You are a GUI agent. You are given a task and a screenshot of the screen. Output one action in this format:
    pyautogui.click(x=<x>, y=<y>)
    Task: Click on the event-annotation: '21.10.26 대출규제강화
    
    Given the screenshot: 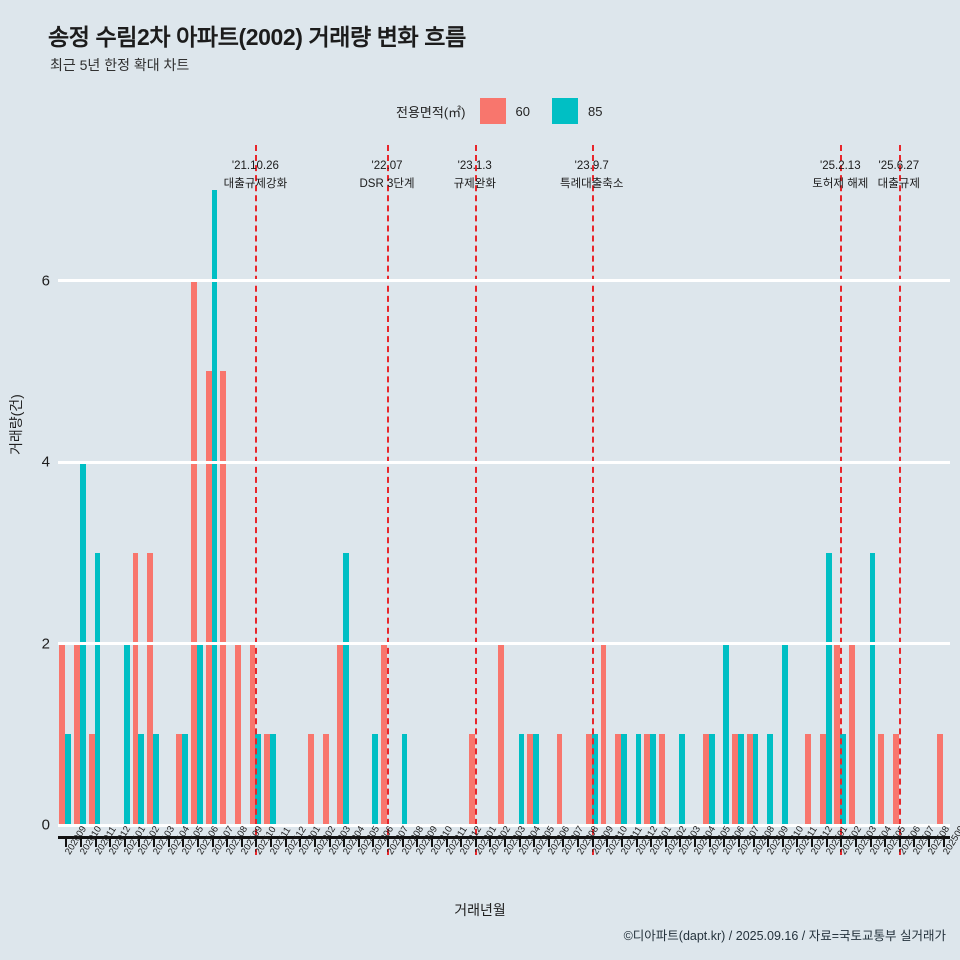 What is the action you would take?
    pyautogui.click(x=255, y=176)
    